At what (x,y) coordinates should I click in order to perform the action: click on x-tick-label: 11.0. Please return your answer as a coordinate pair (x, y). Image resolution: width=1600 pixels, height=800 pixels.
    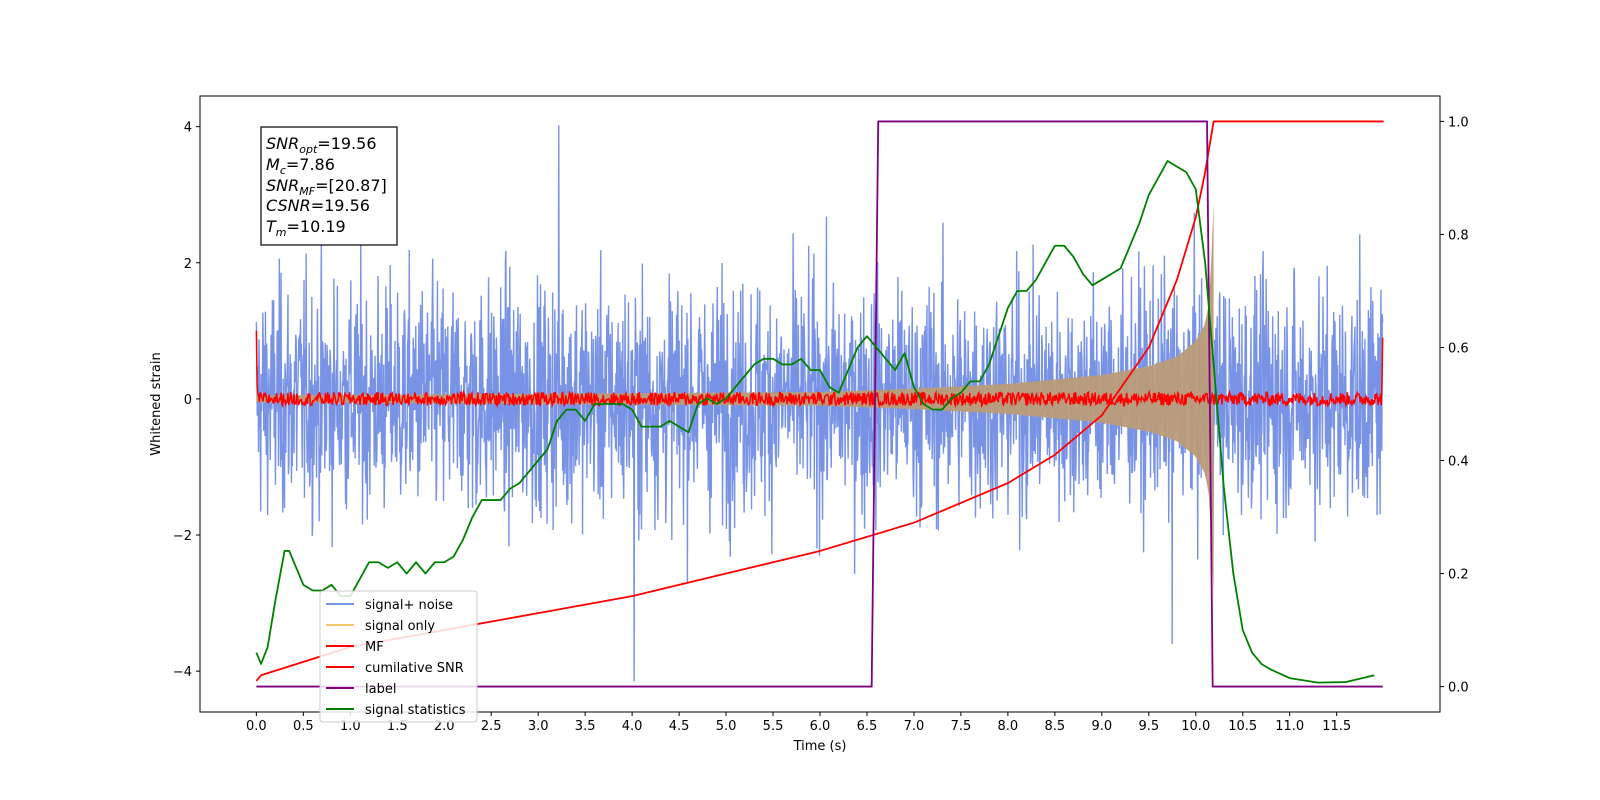
    Looking at the image, I should click on (1289, 726).